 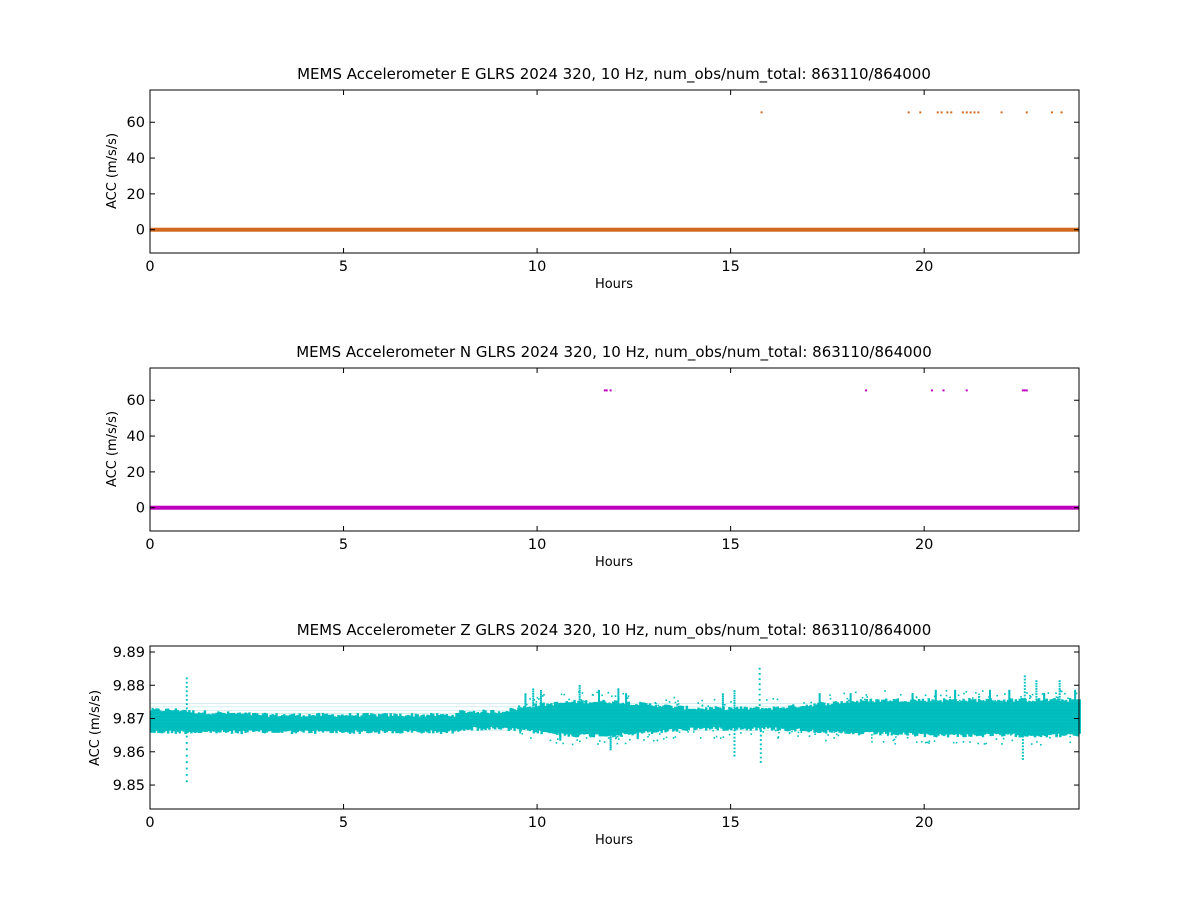 What do you see at coordinates (537, 823) in the screenshot?
I see `x-tick-label: 10` at bounding box center [537, 823].